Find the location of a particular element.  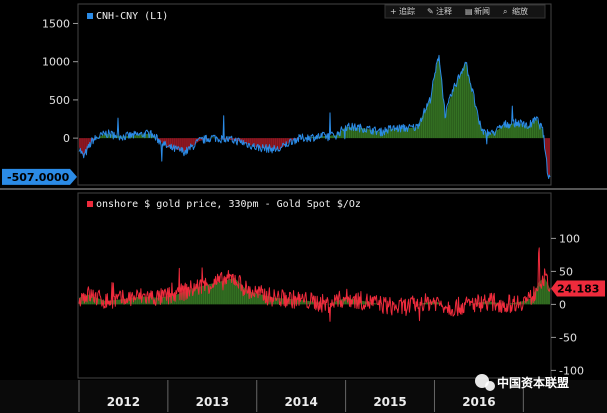

toolbar-item-annotate: ✎ 注释 is located at coordinates (439, 11).